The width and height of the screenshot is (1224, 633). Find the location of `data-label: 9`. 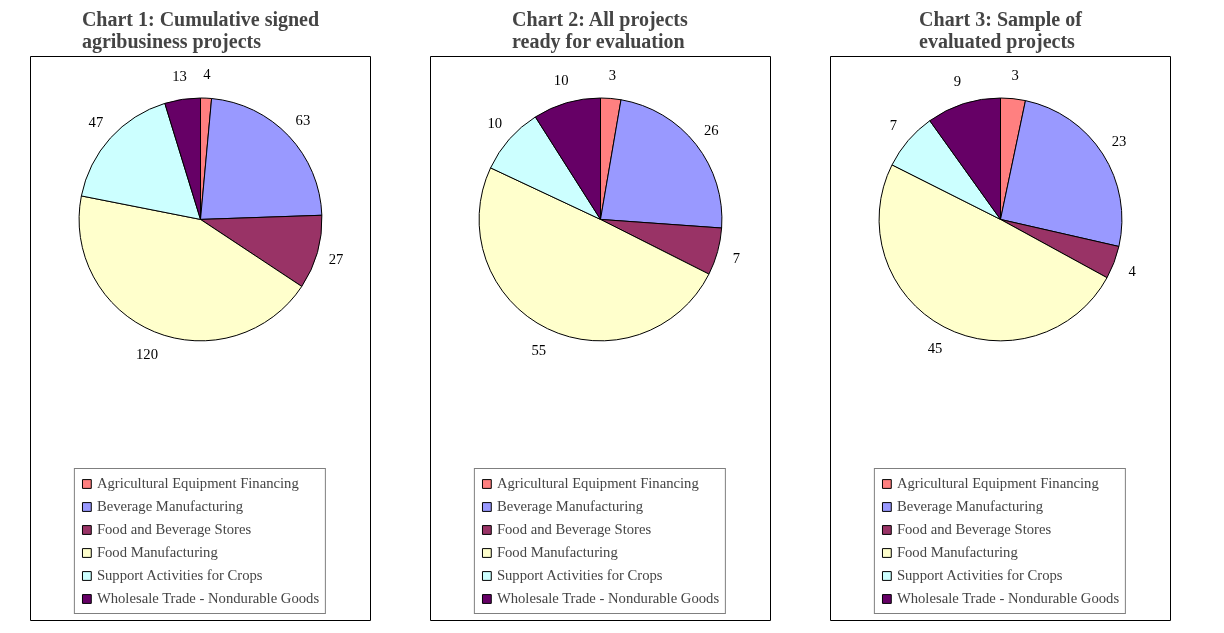

data-label: 9 is located at coordinates (957, 81).